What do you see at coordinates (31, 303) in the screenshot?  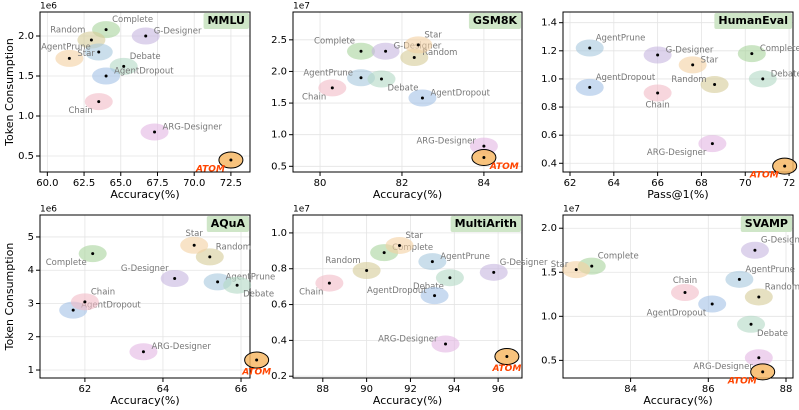 I see `y-tick-label: 3` at bounding box center [31, 303].